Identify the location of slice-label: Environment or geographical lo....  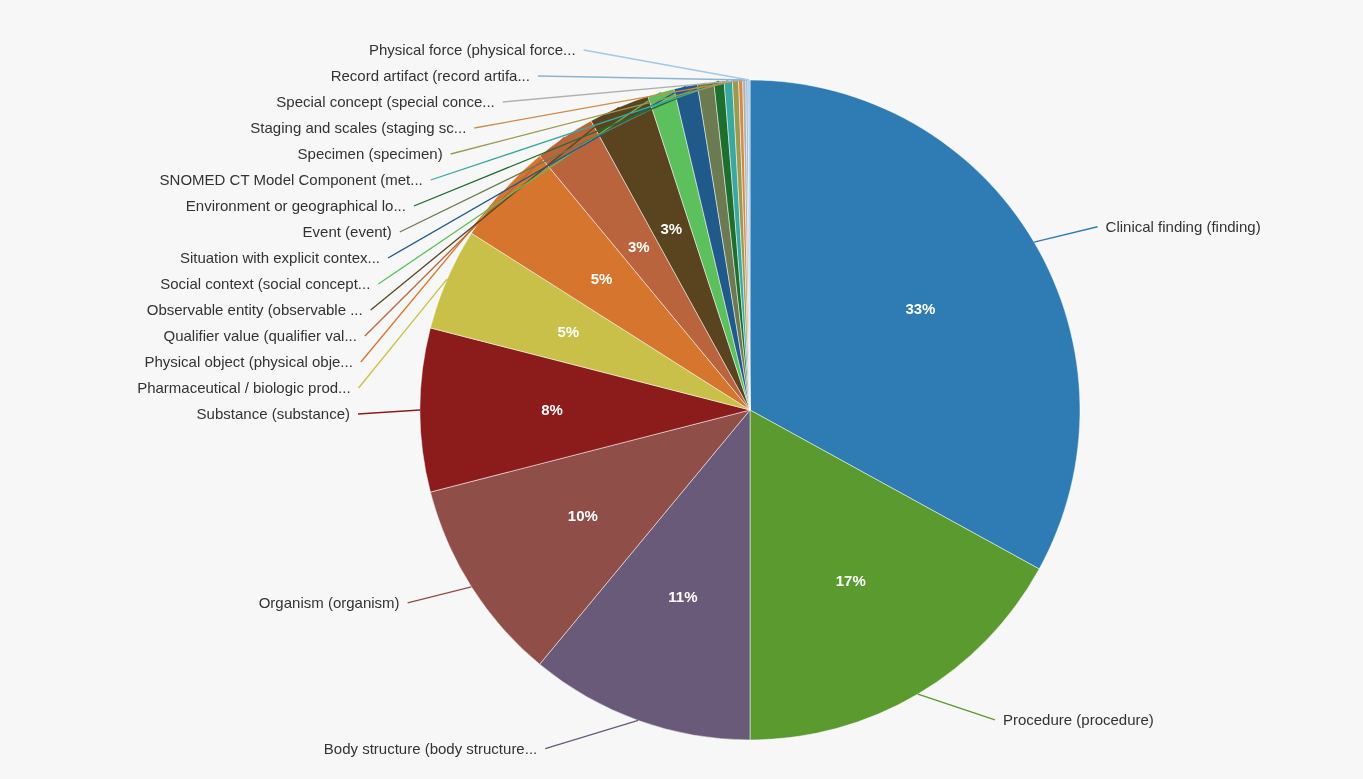
(295, 206).